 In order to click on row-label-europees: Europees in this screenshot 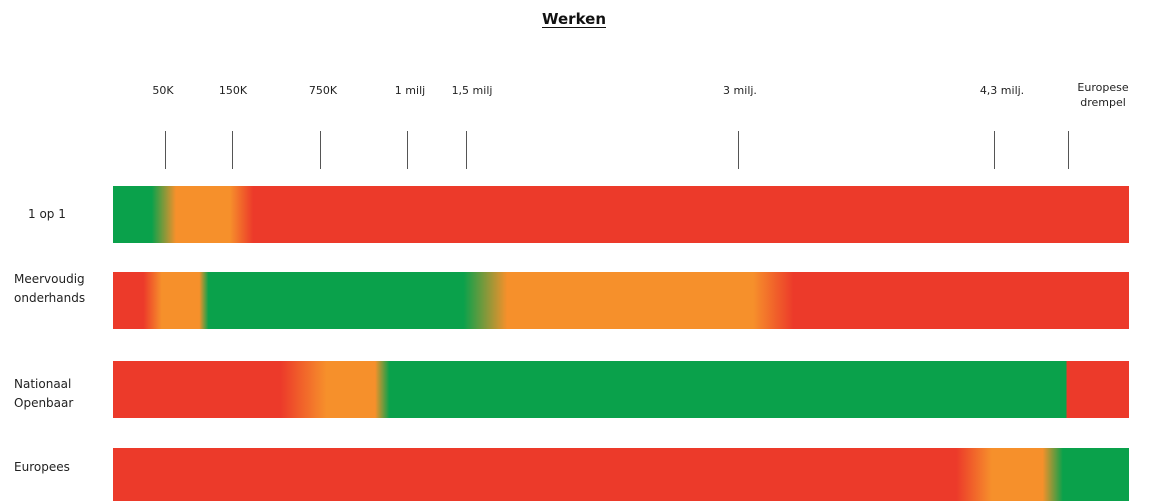, I will do `click(42, 467)`.